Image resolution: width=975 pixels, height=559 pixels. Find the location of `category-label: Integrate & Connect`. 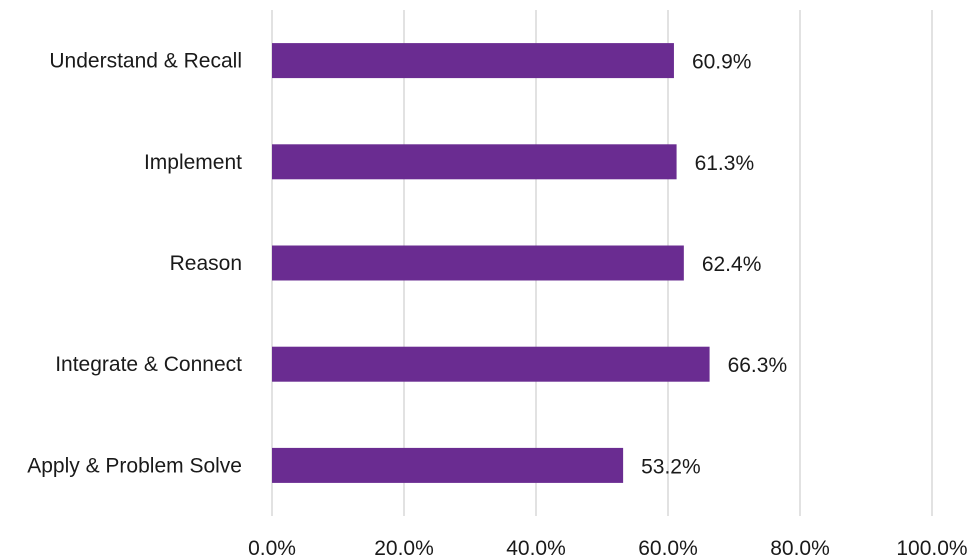

category-label: Integrate & Connect is located at coordinates (148, 364).